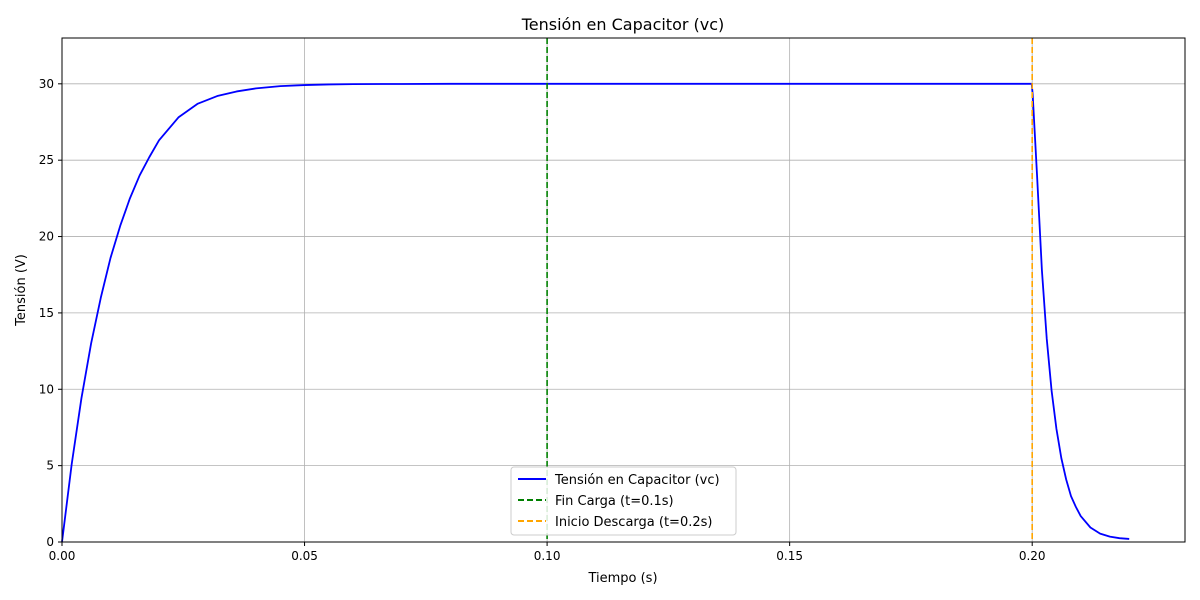 The height and width of the screenshot is (600, 1200). What do you see at coordinates (622, 578) in the screenshot?
I see `x-axis-label: Tiempo (s)` at bounding box center [622, 578].